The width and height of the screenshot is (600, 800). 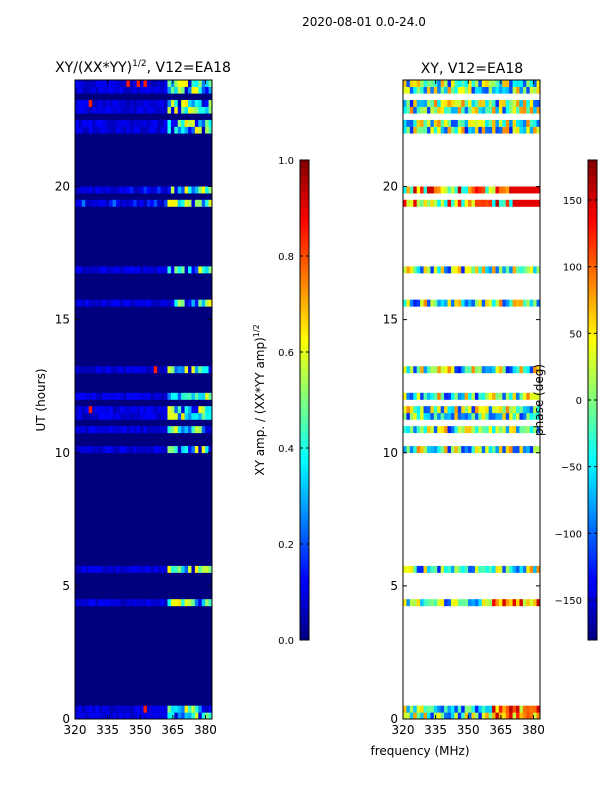 I want to click on amplitude-y-tick-label: 20, so click(x=62, y=187).